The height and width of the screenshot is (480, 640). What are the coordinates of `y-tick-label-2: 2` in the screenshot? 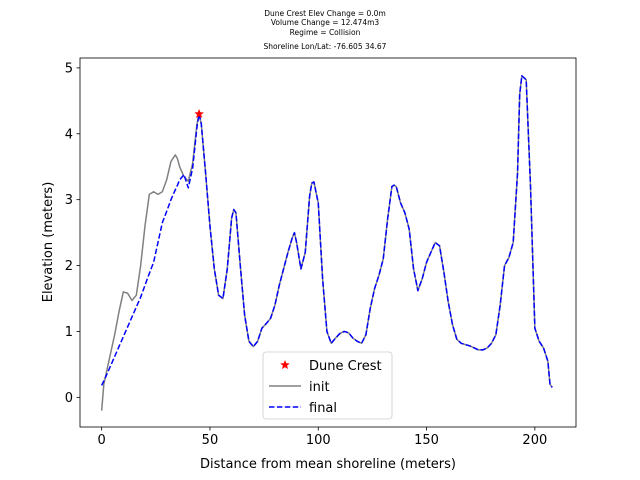 It's located at (69, 266).